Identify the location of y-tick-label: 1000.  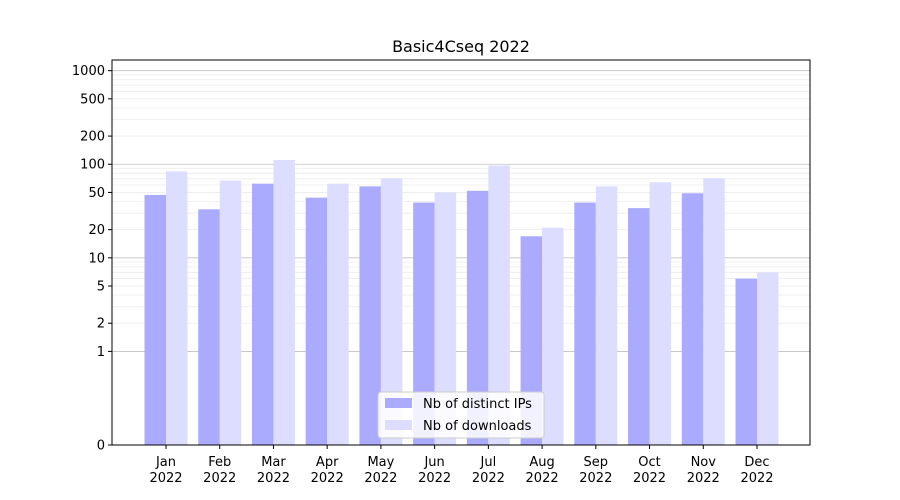
(88, 71).